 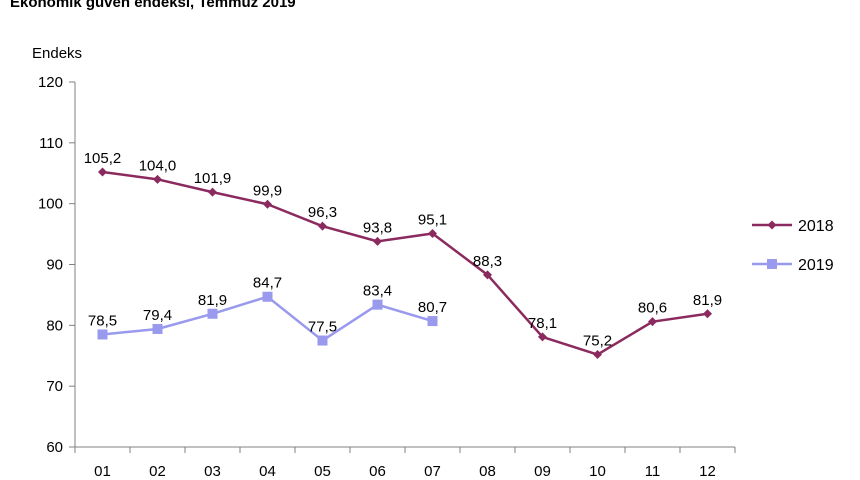 I want to click on data-label-2018: 80,6, so click(x=652, y=308).